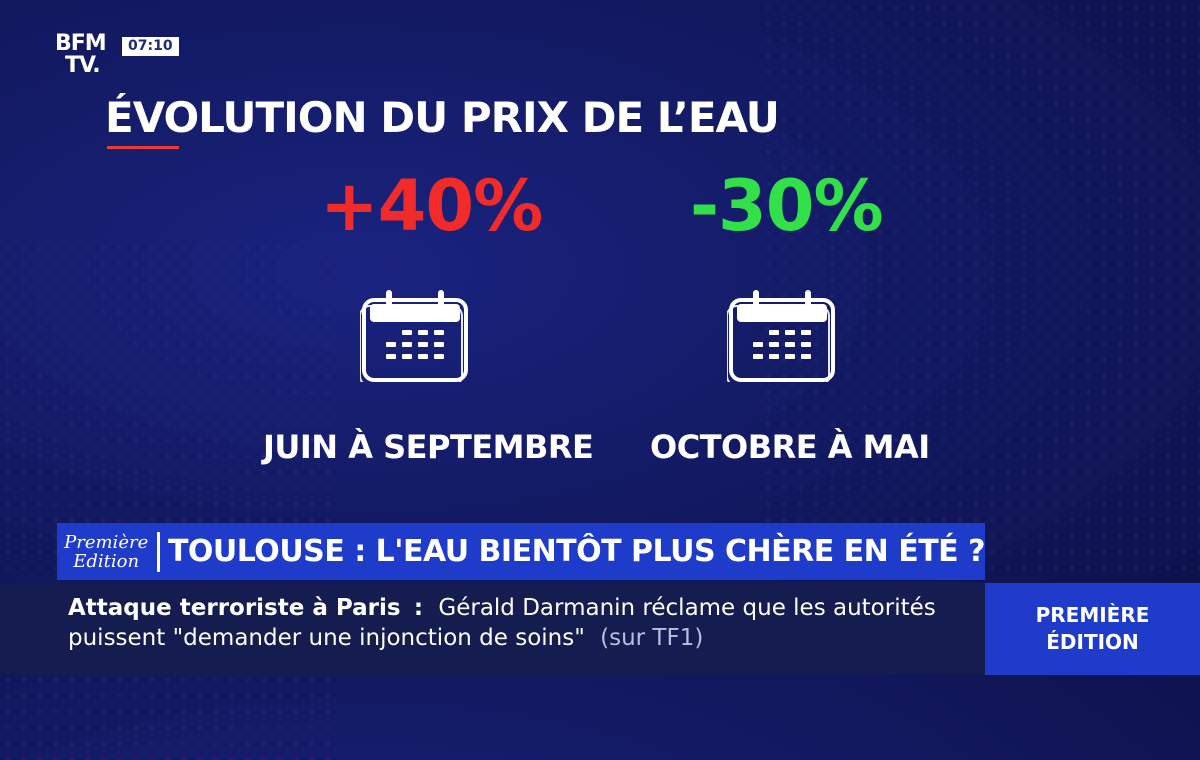  I want to click on show-logo-line1: Première, so click(106, 542).